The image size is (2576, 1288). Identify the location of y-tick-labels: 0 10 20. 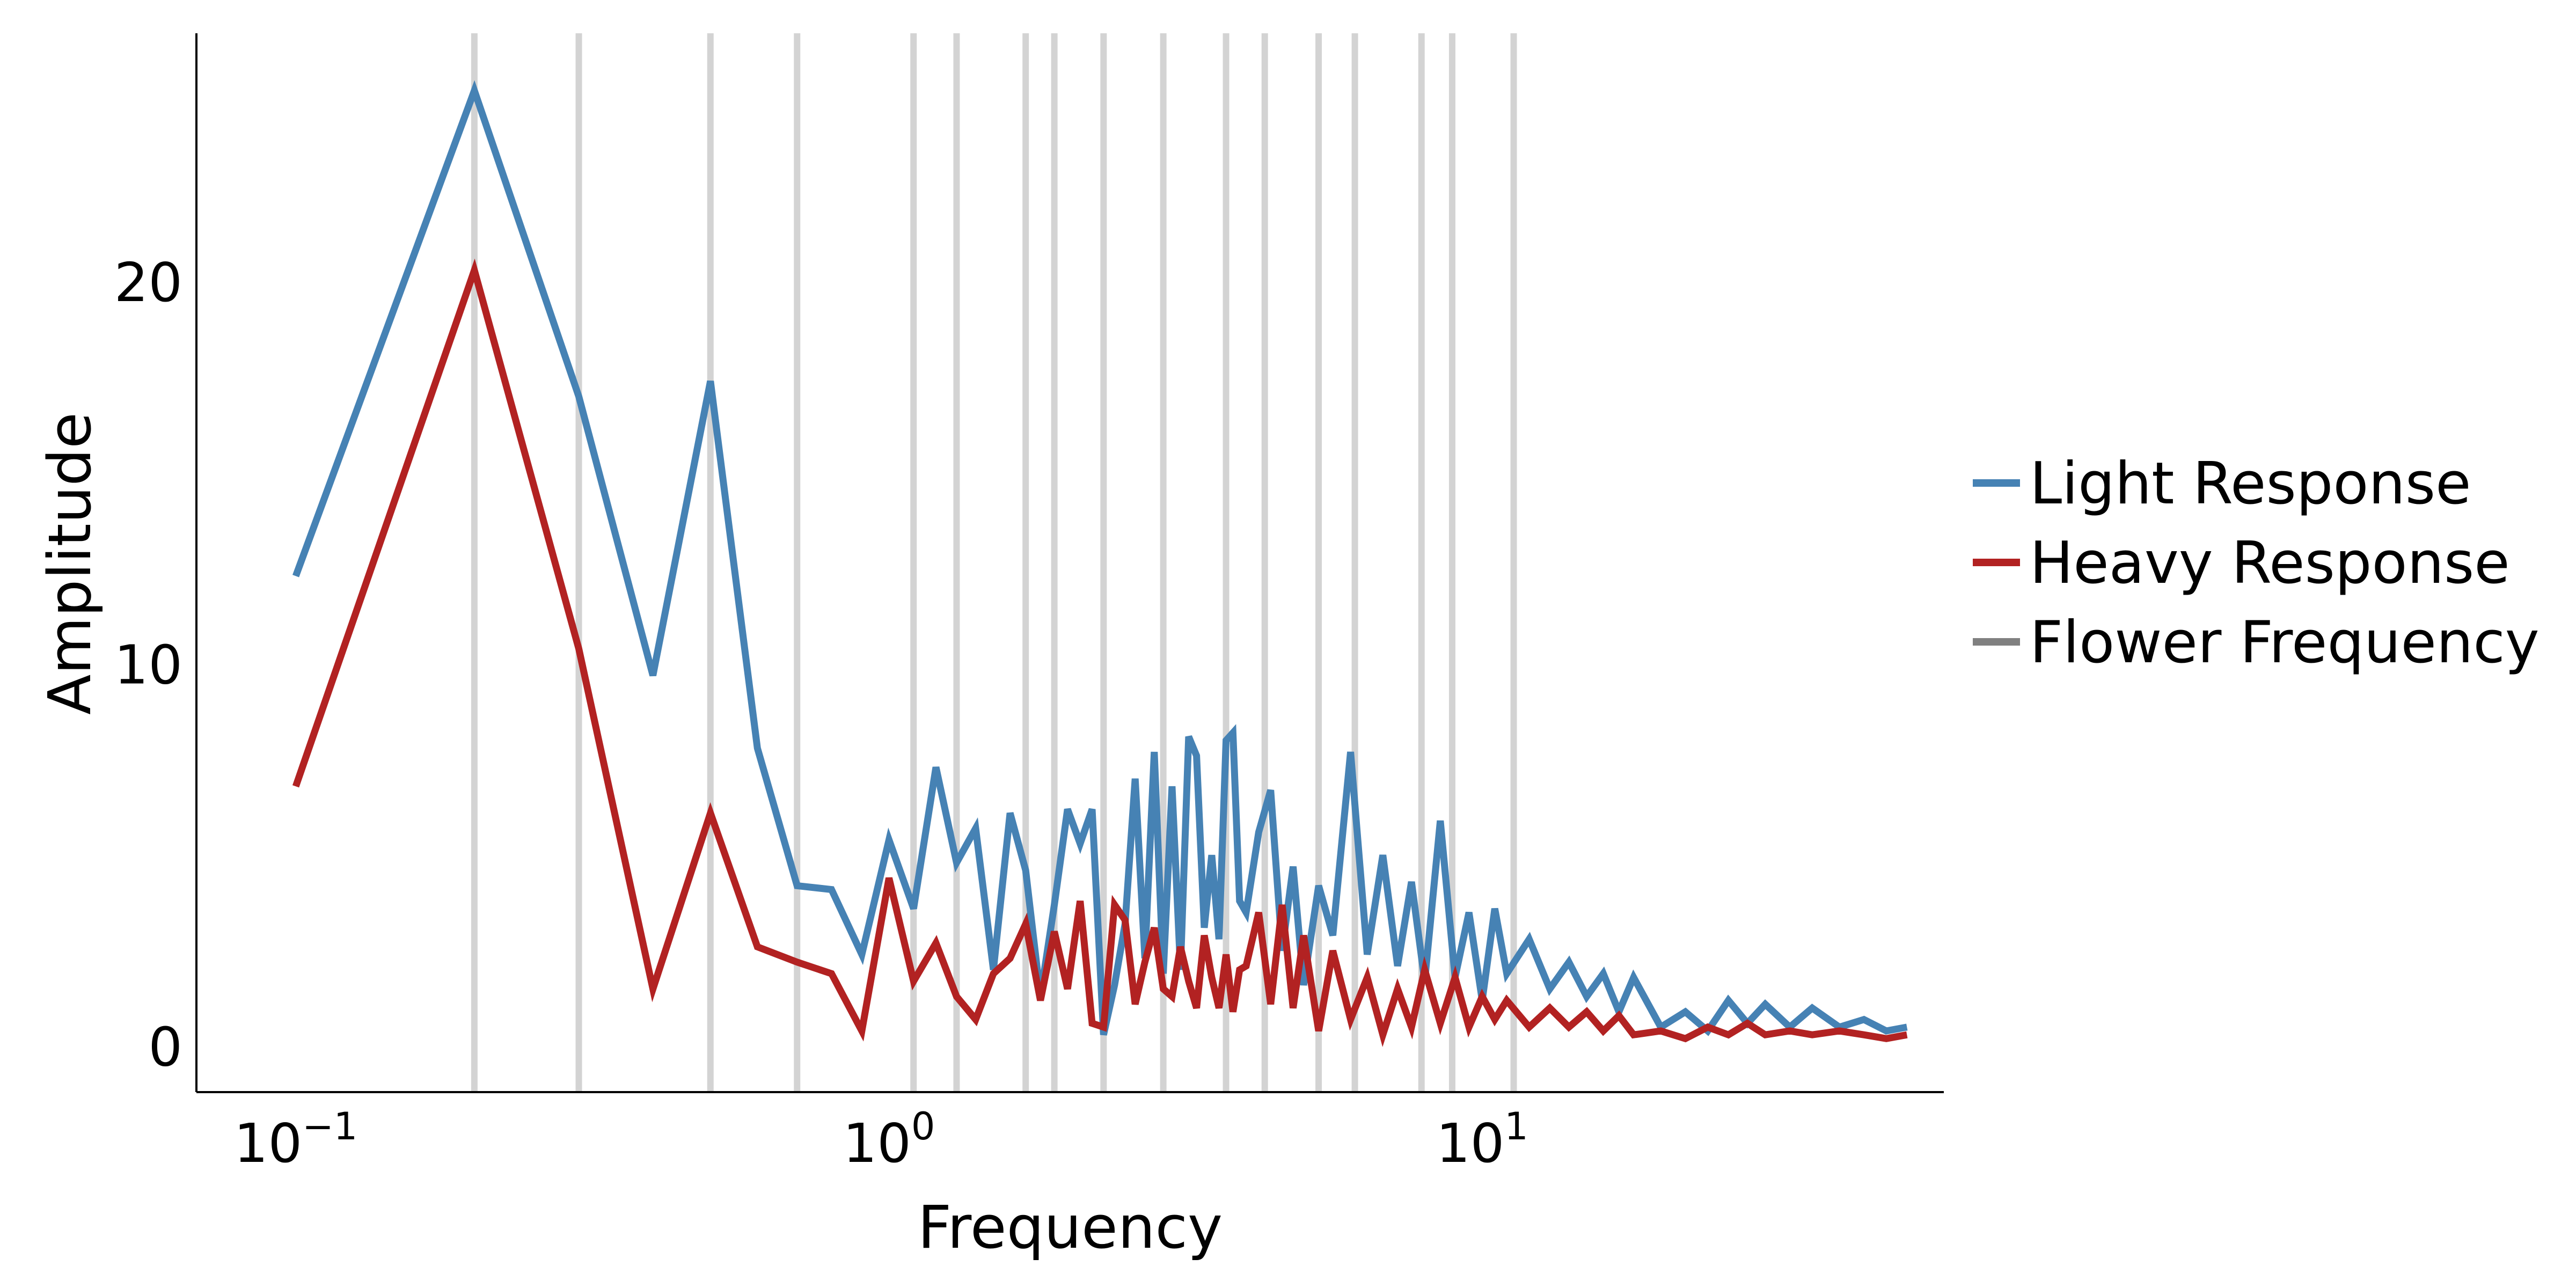
(148, 665).